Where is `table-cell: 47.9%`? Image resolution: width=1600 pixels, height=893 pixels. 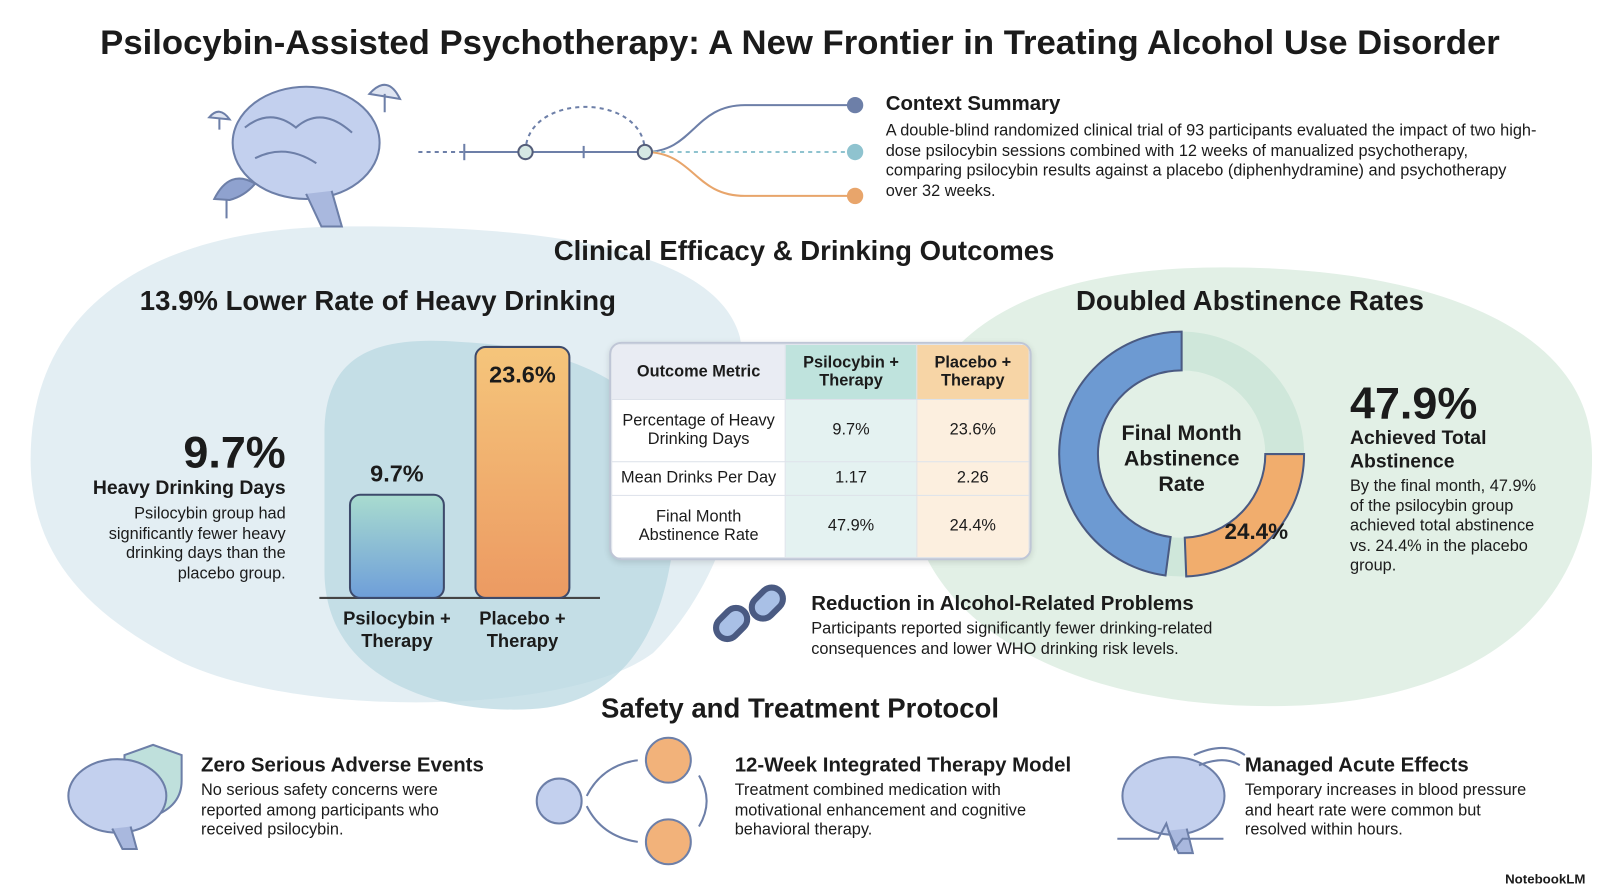 table-cell: 47.9% is located at coordinates (851, 527).